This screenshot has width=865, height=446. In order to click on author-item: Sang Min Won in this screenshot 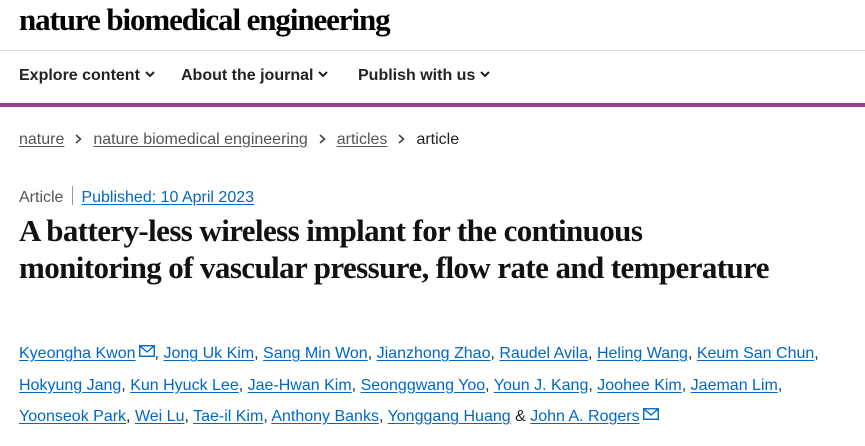, I will do `click(315, 353)`.